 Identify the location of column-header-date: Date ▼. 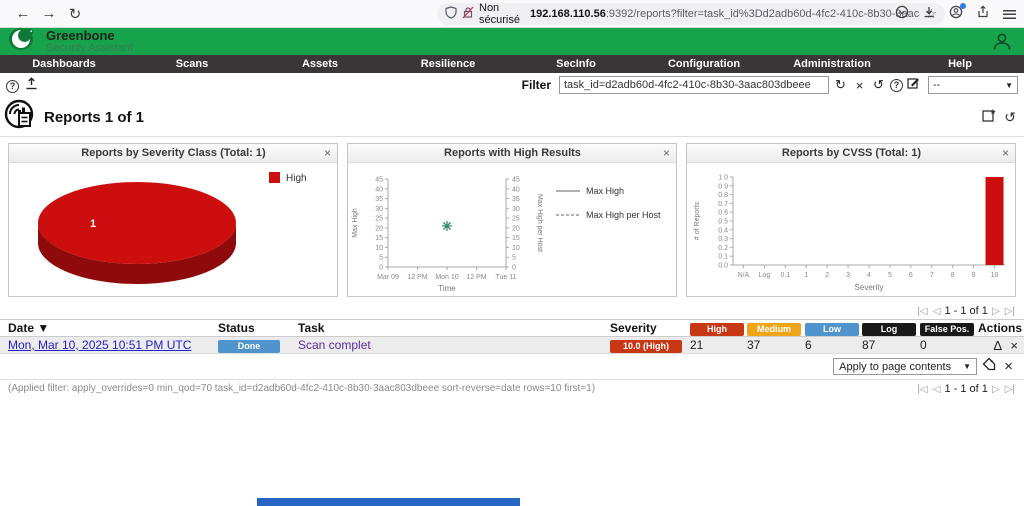
(29, 328).